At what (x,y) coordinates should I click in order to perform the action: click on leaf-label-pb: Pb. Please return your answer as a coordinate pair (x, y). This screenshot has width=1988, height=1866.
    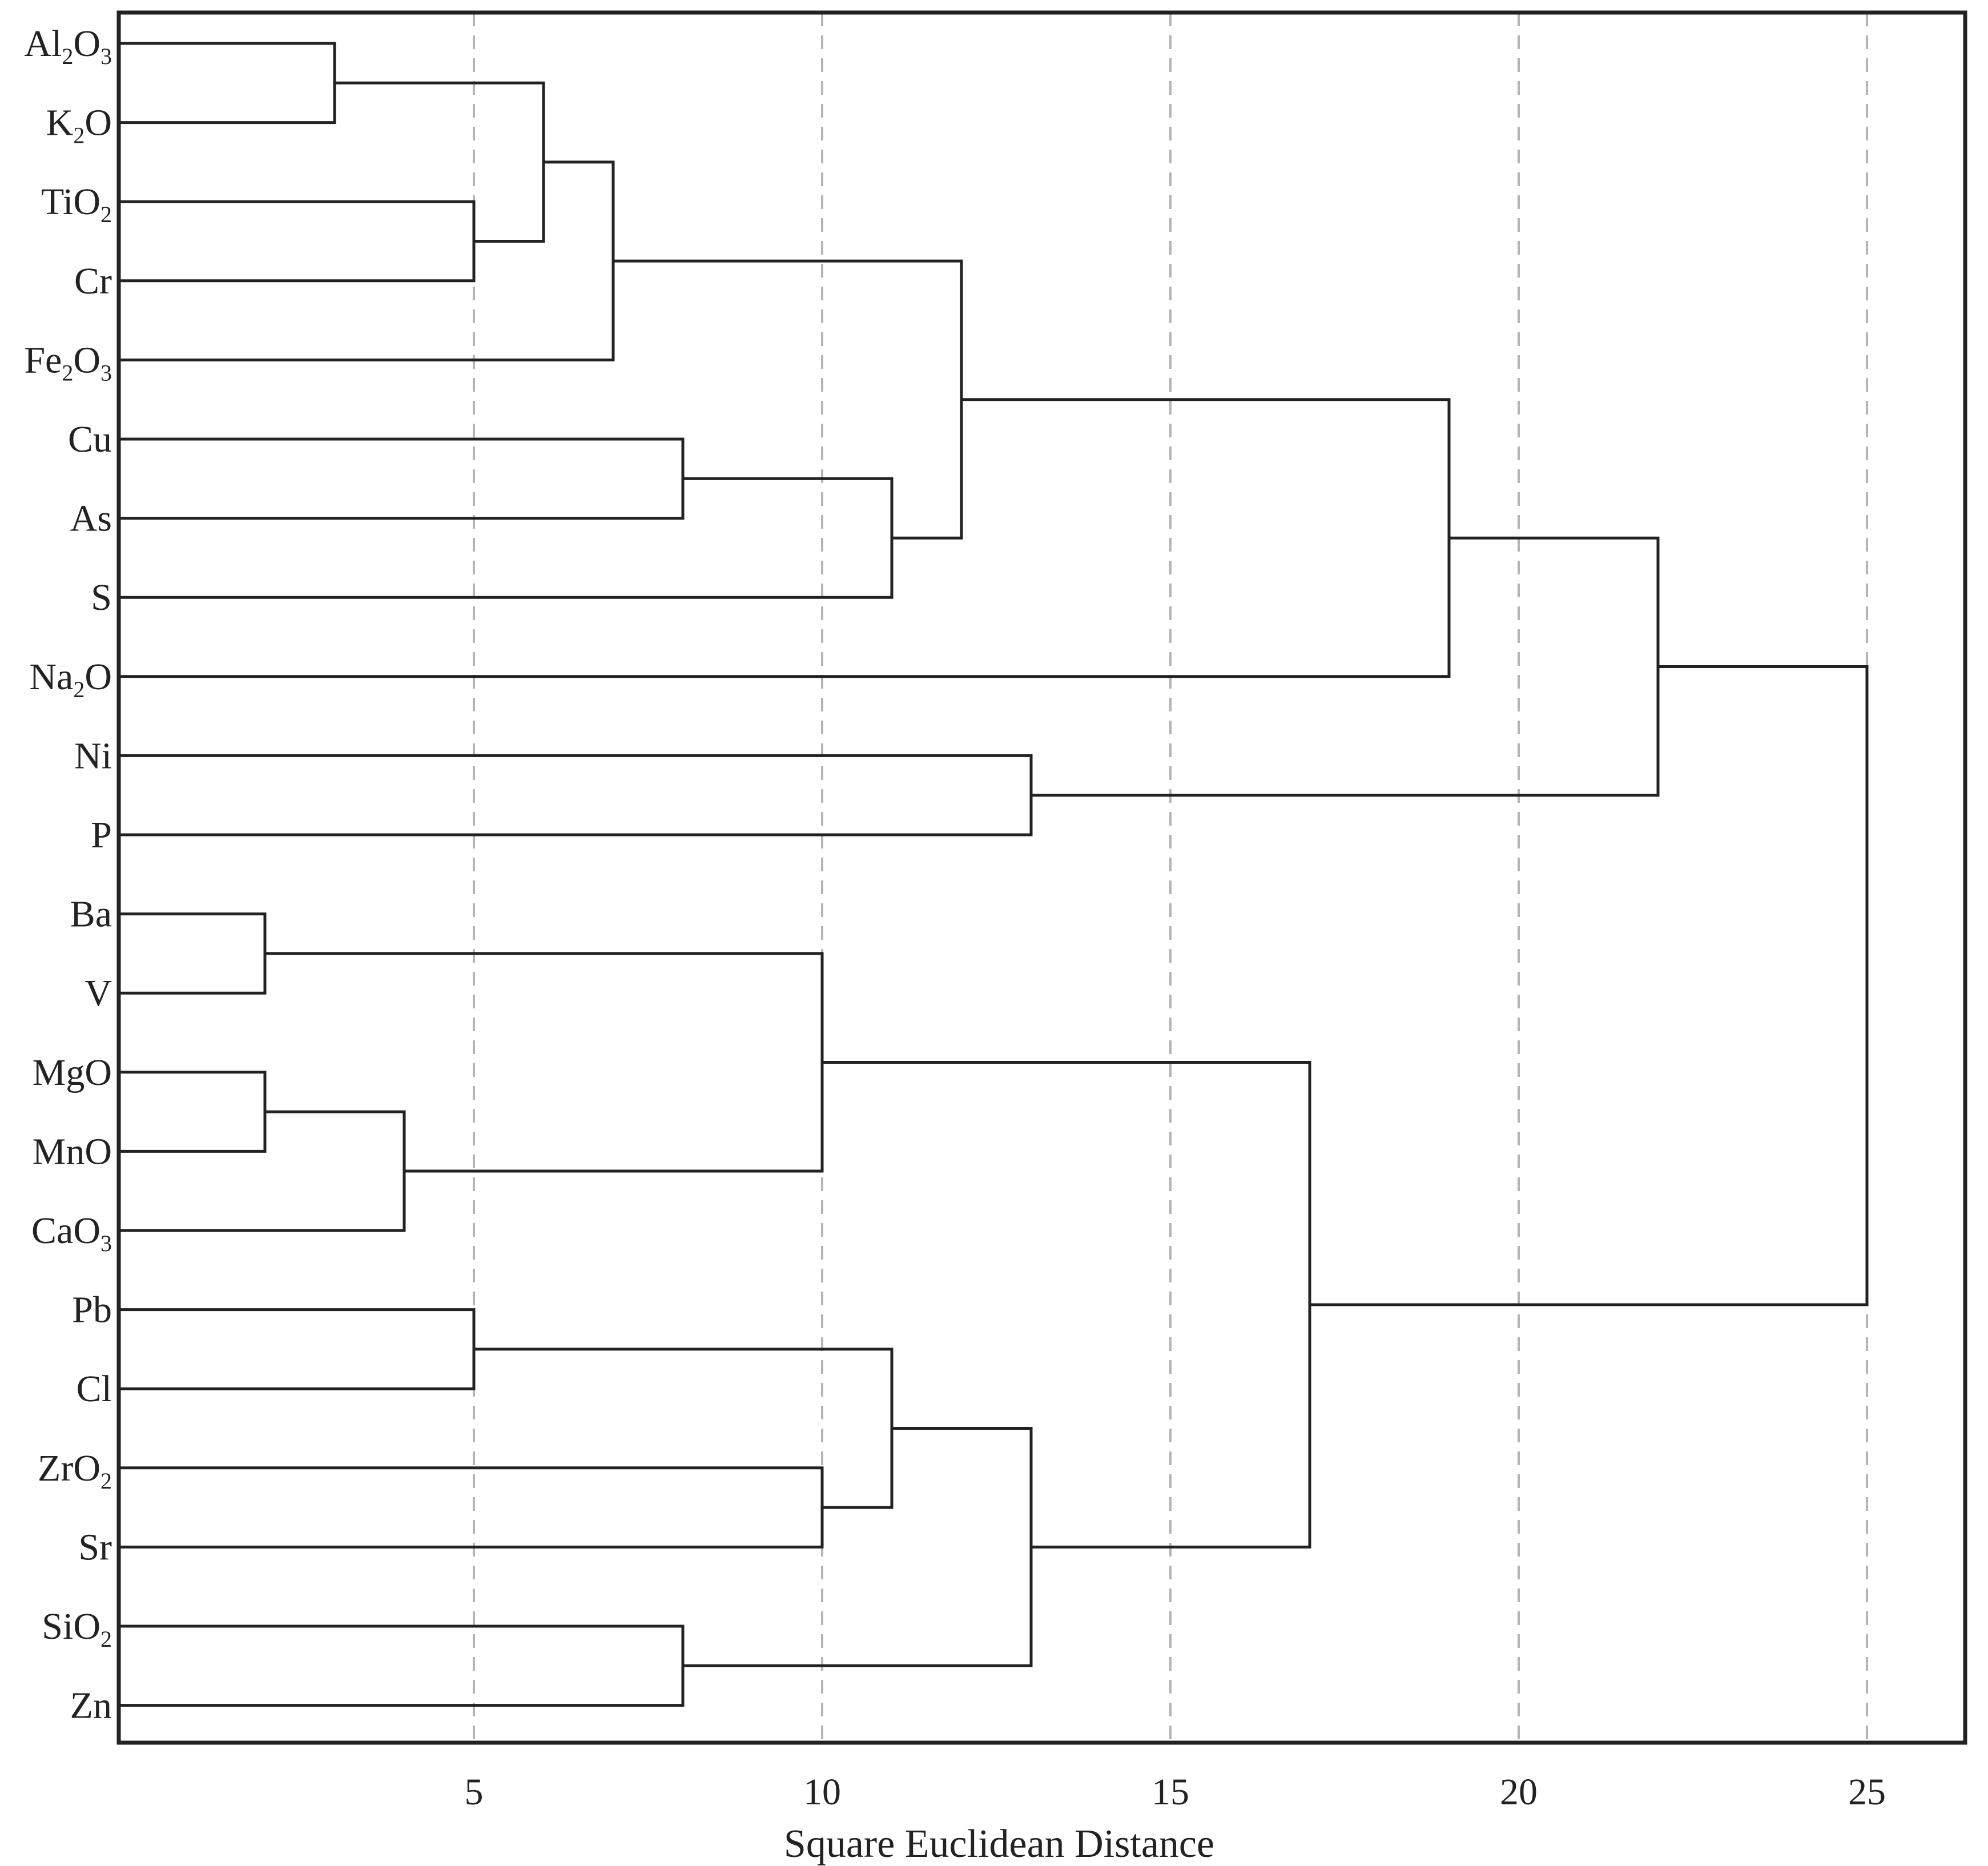
    Looking at the image, I should click on (92, 1310).